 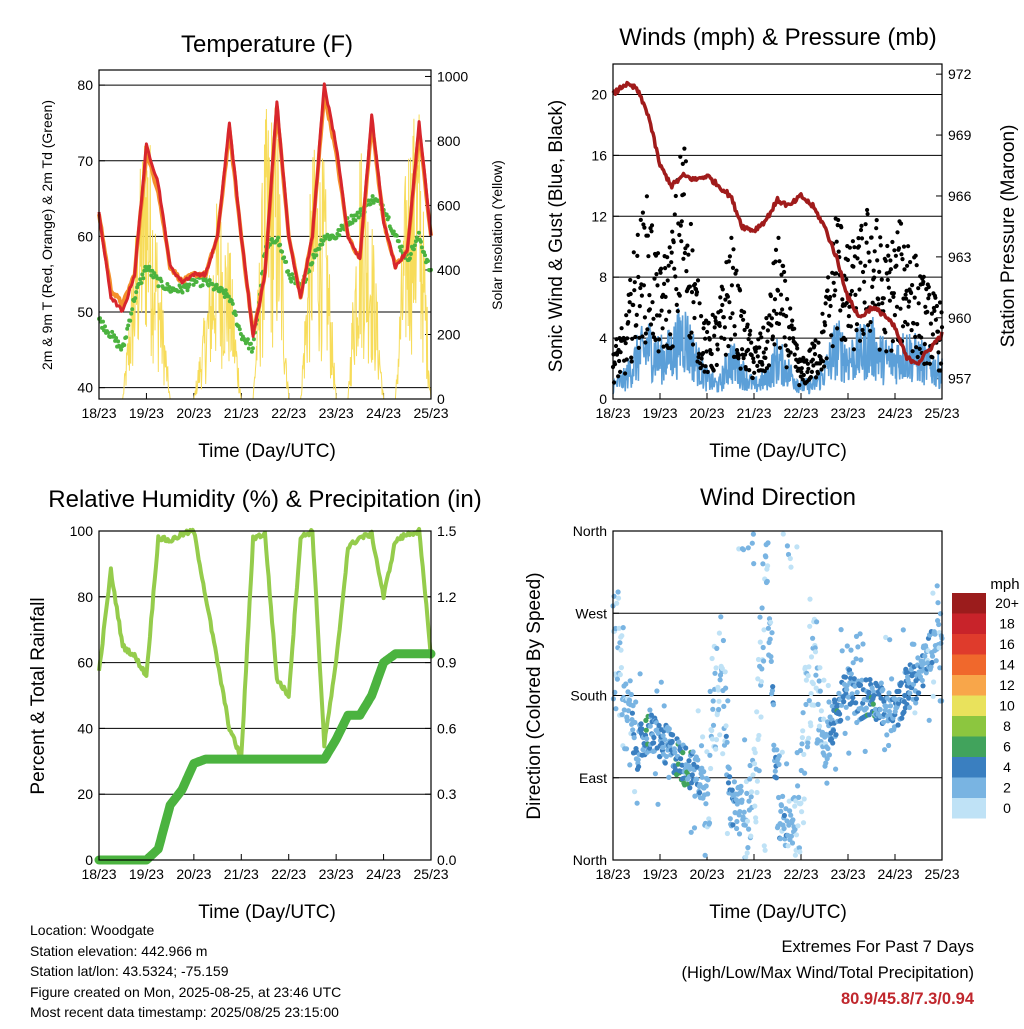 What do you see at coordinates (960, 74) in the screenshot?
I see `wind-y2tick-label: 972` at bounding box center [960, 74].